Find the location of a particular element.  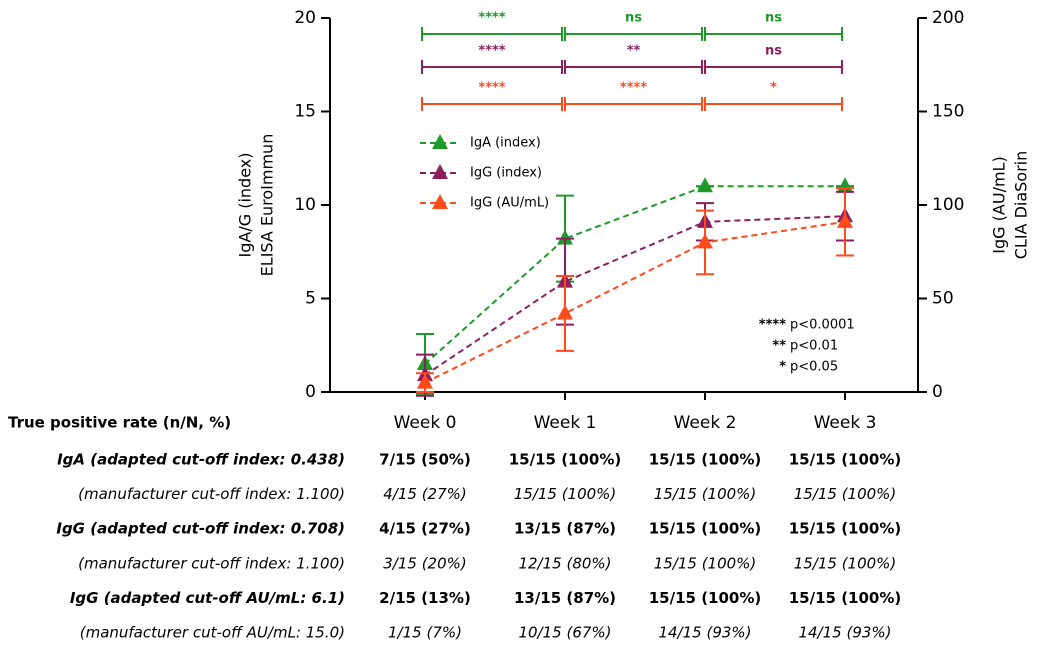

y2-tick-label: 100 is located at coordinates (948, 205).